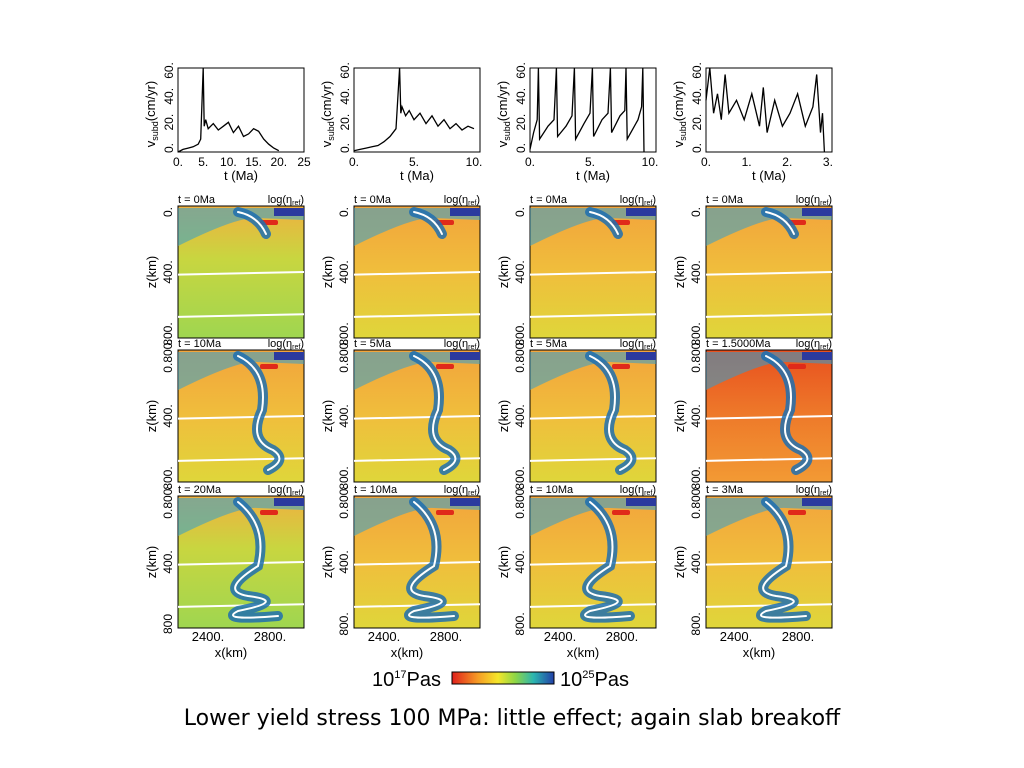  Describe the element at coordinates (304, 162) in the screenshot. I see `velocity-x-tick-label: 25` at that location.